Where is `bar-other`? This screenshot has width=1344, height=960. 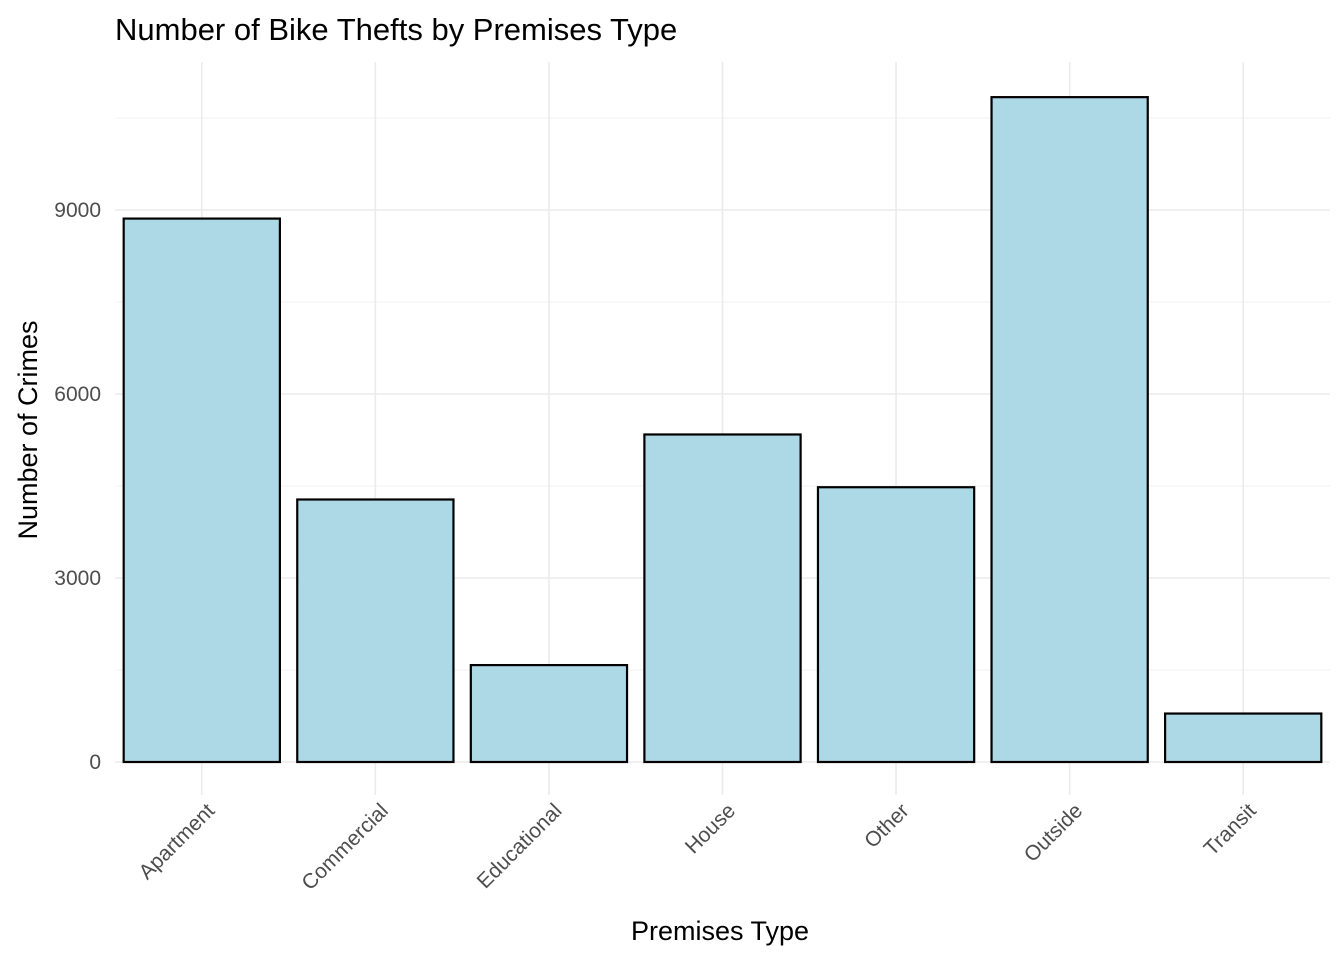
bar-other is located at coordinates (896, 625).